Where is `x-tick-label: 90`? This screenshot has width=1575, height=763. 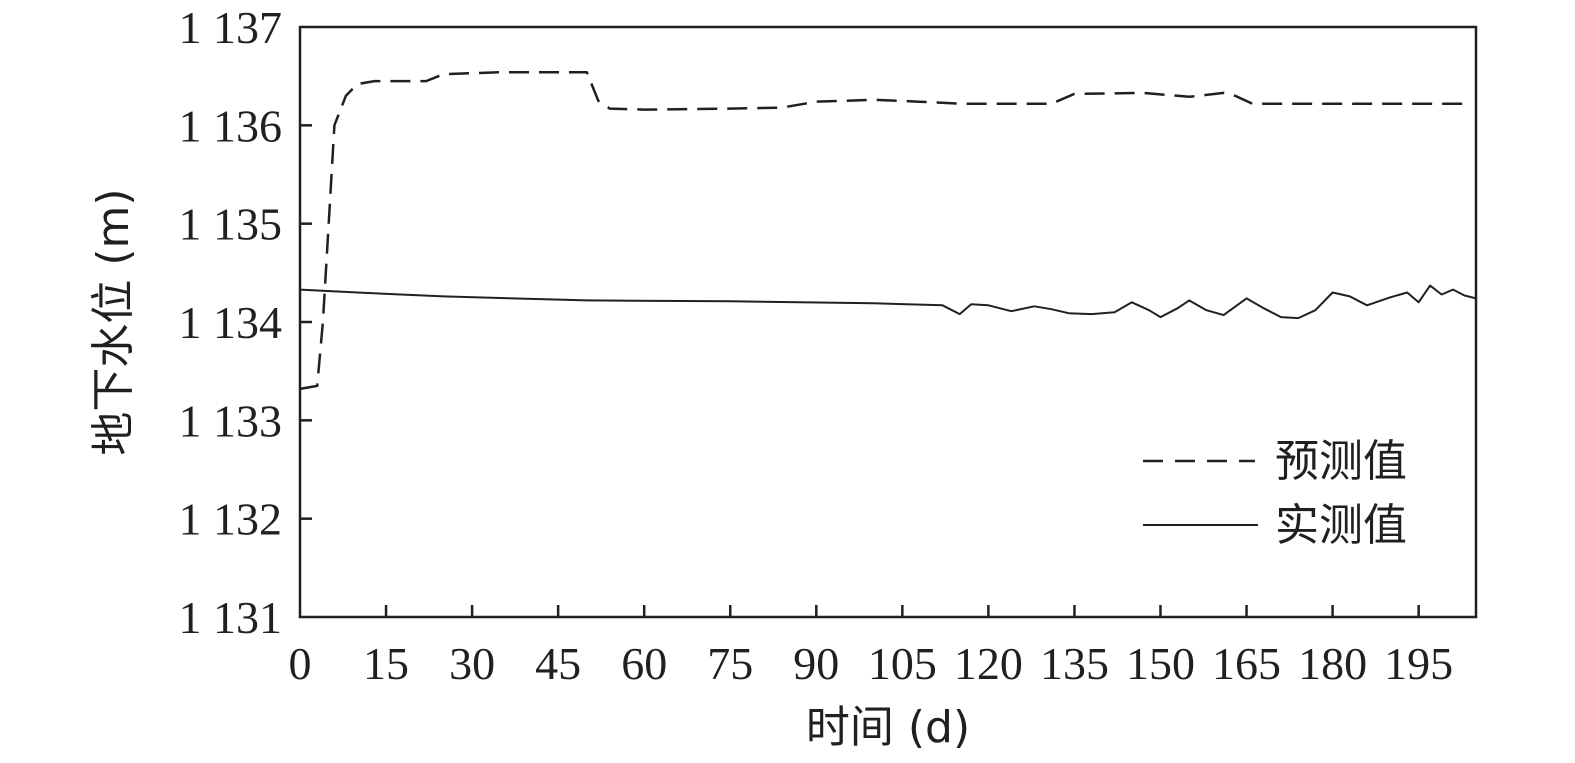 x-tick-label: 90 is located at coordinates (816, 663).